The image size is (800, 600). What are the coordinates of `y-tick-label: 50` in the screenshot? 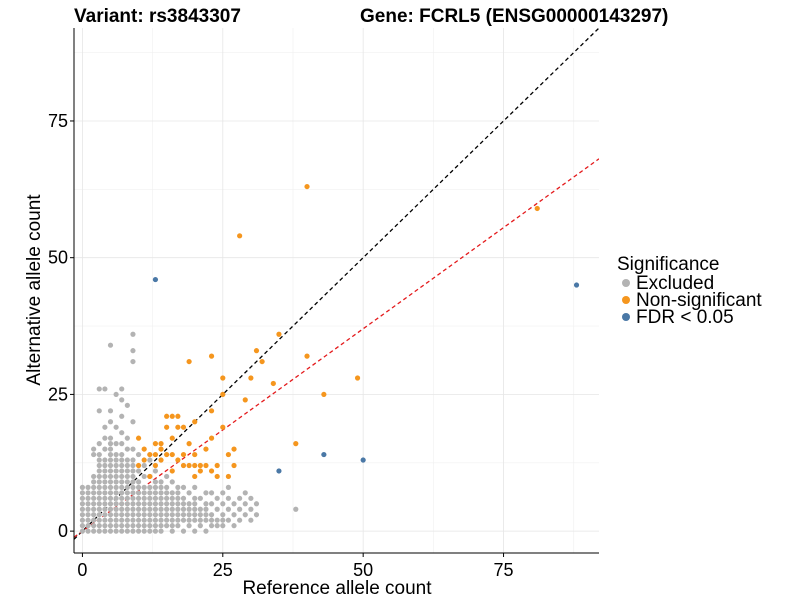 It's located at (58, 258).